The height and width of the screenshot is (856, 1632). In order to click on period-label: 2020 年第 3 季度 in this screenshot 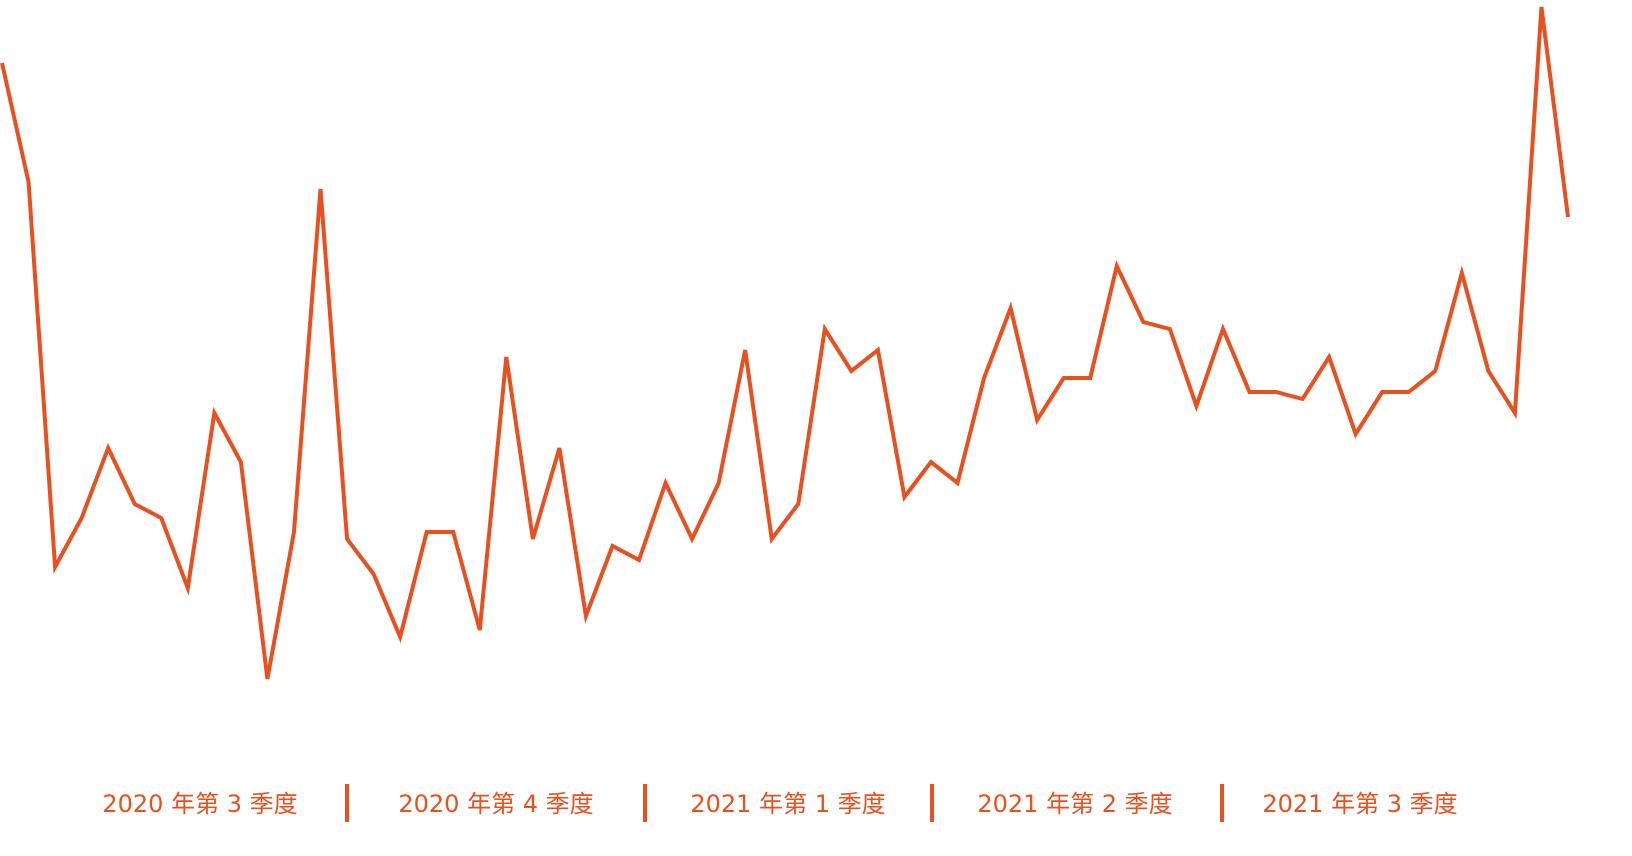, I will do `click(199, 804)`.